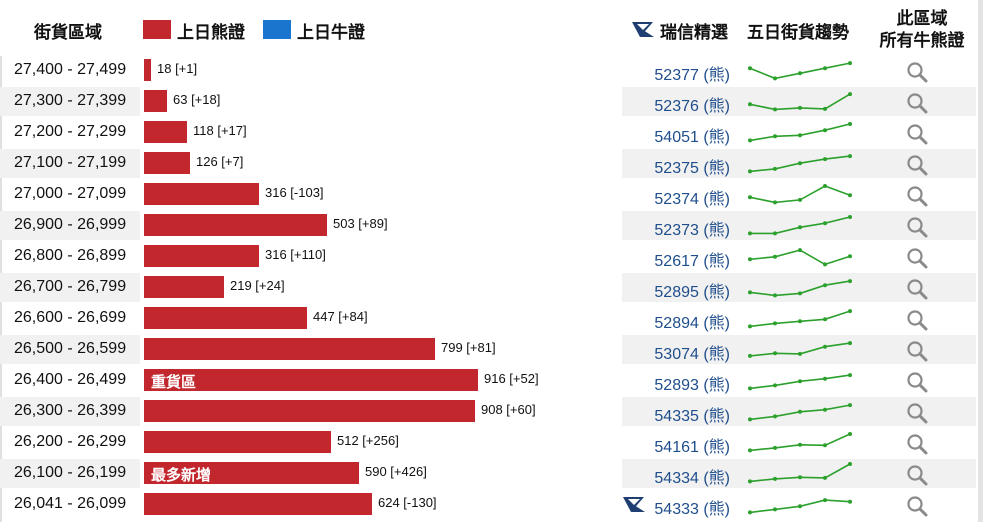 The width and height of the screenshot is (983, 522). What do you see at coordinates (294, 192) in the screenshot?
I see `bar-value-label: 316 [-103]` at bounding box center [294, 192].